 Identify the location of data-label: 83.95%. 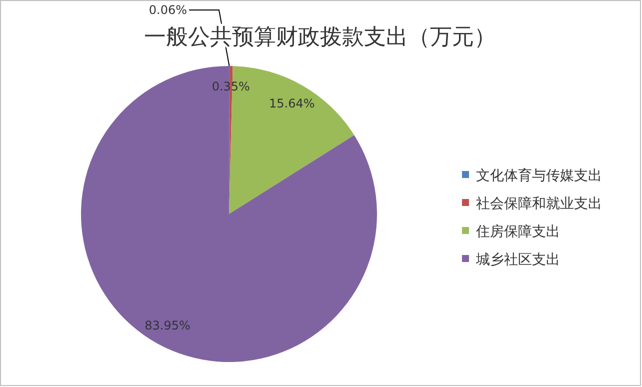
(167, 325).